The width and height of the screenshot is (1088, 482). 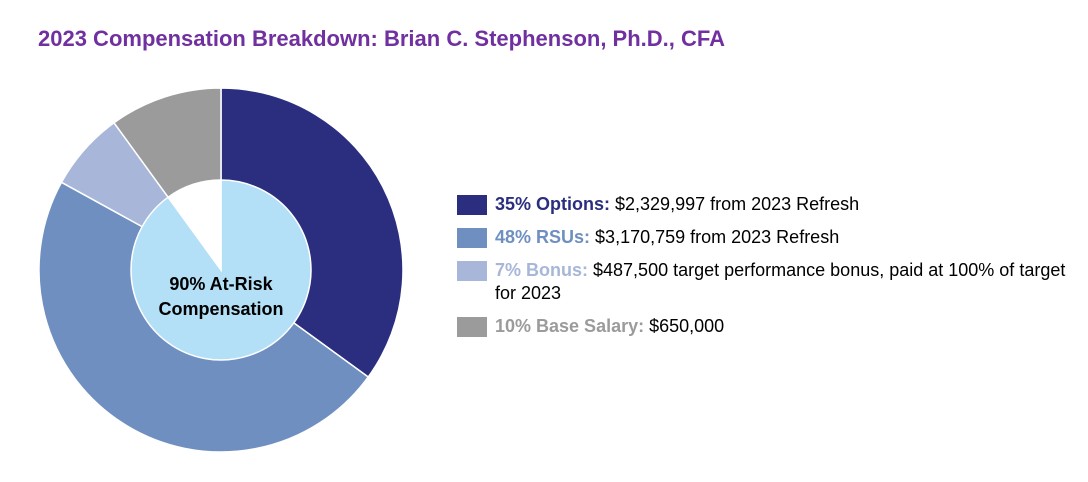 What do you see at coordinates (570, 326) in the screenshot?
I see `legend-label-base-salary: 10% Base Salary:` at bounding box center [570, 326].